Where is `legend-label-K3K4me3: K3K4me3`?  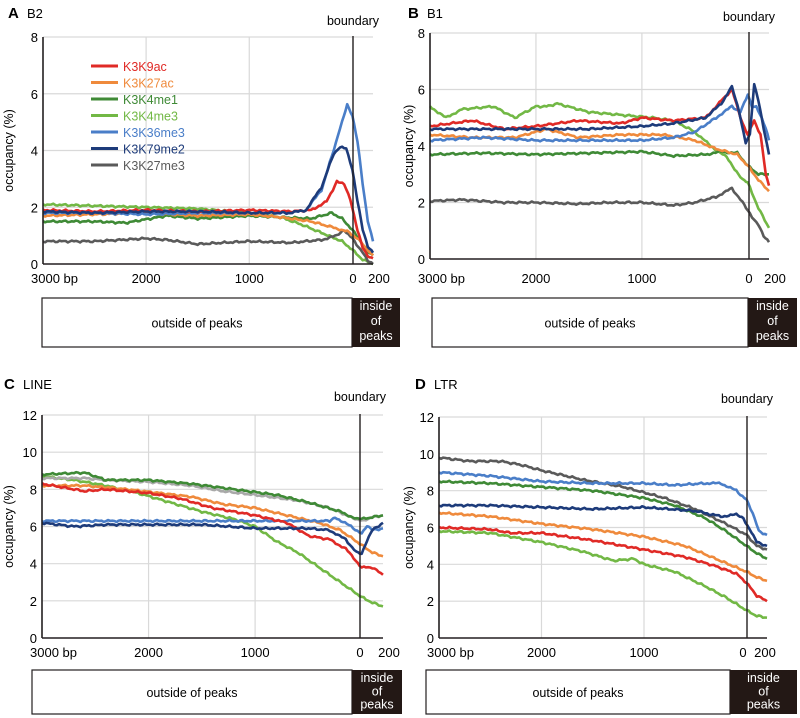
legend-label-K3K4me3: K3K4me3 is located at coordinates (150, 117).